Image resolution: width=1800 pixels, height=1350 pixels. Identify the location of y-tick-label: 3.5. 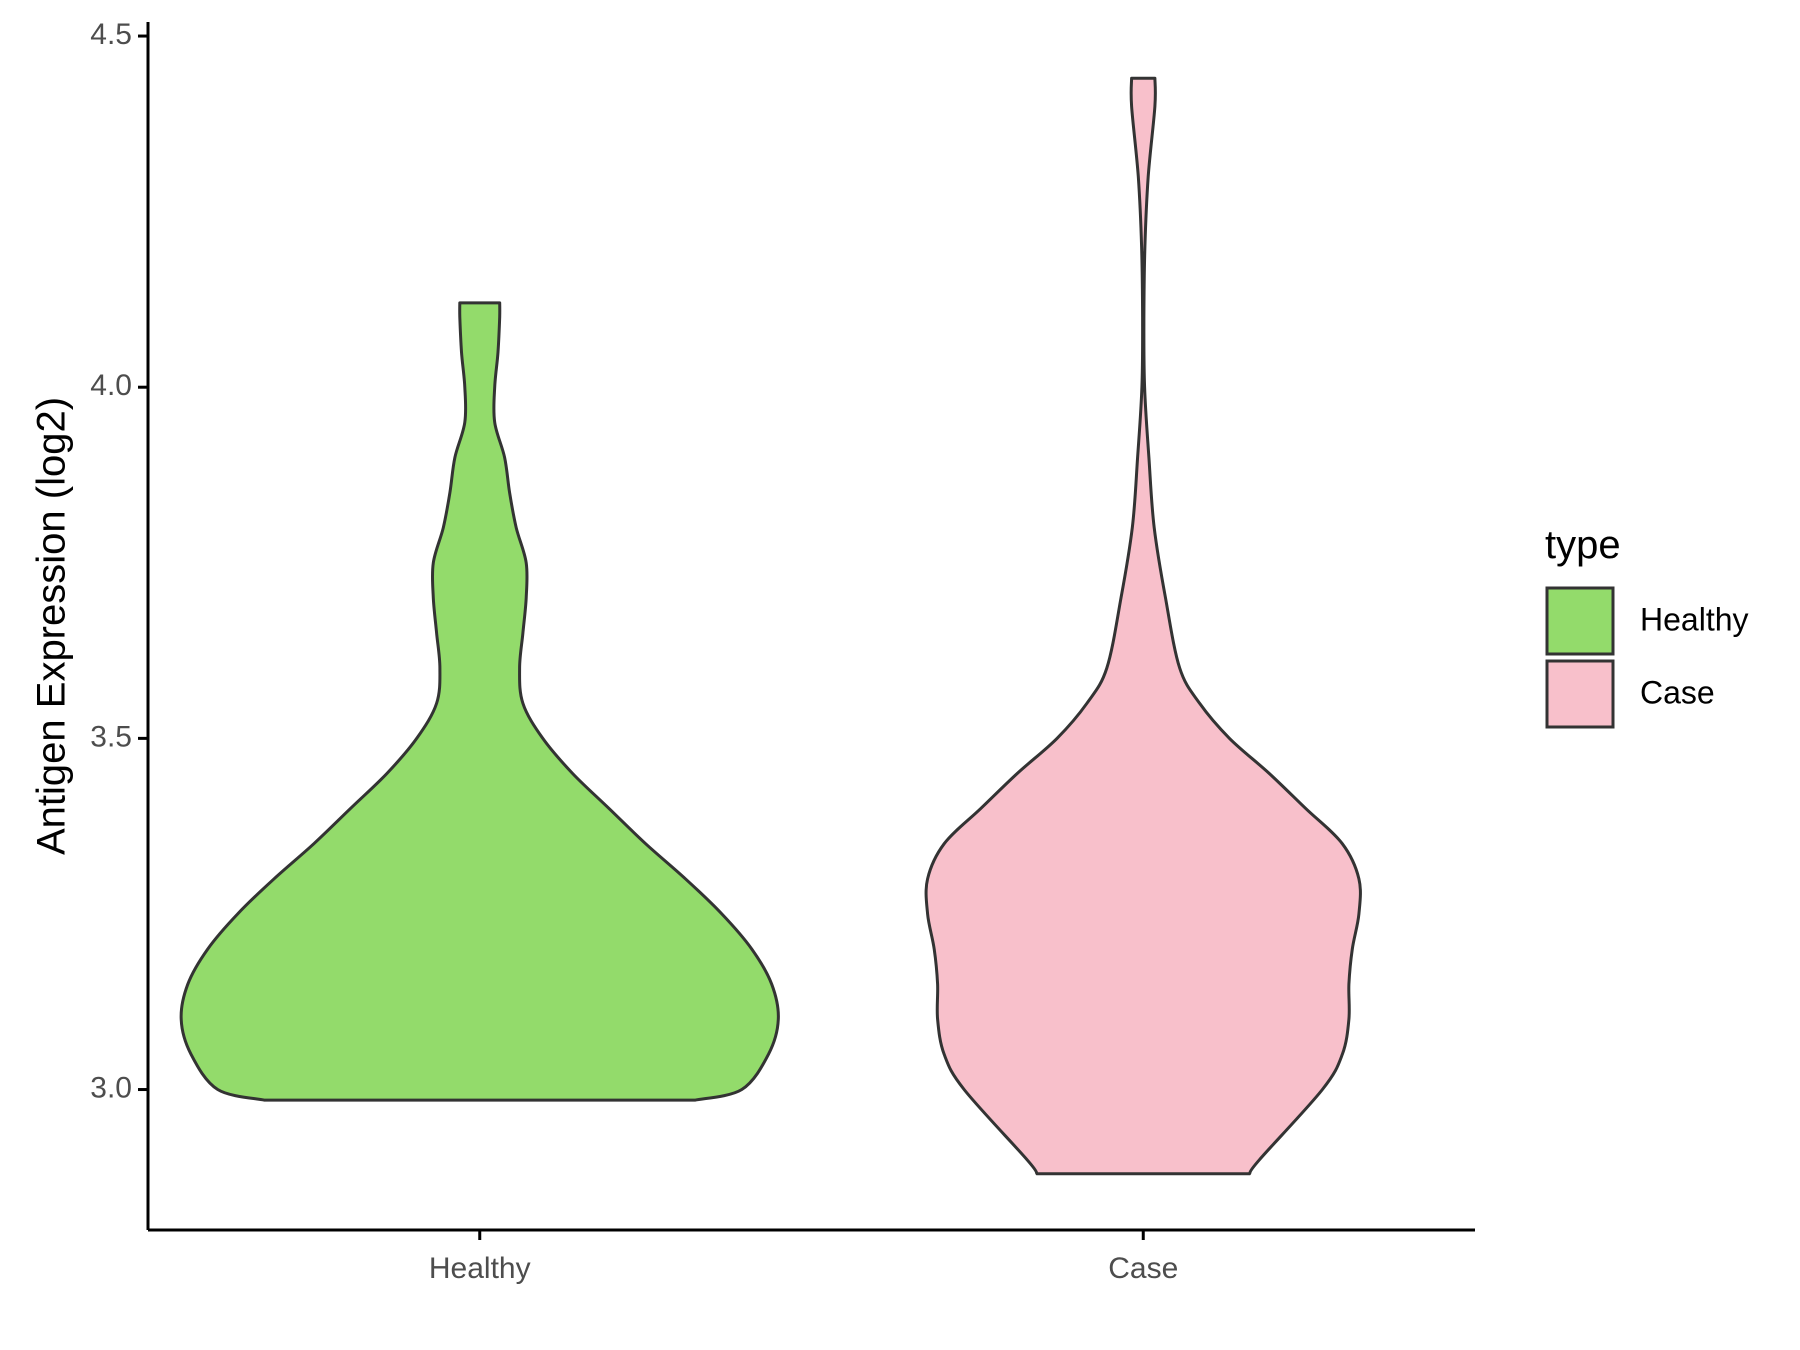
(111, 736).